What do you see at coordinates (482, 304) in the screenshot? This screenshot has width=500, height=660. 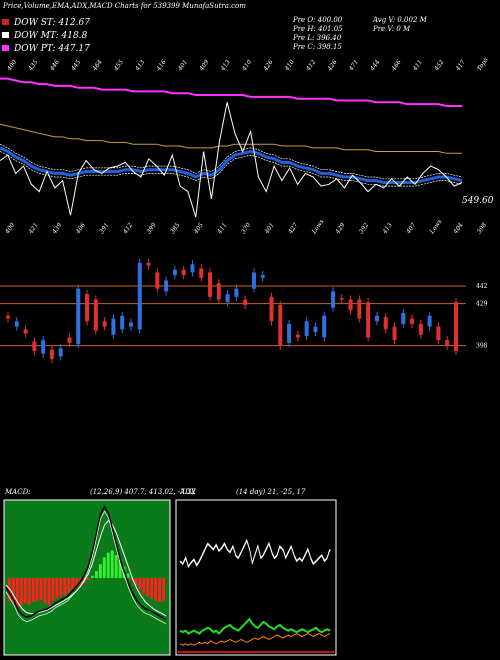 I see `level-label: 429` at bounding box center [482, 304].